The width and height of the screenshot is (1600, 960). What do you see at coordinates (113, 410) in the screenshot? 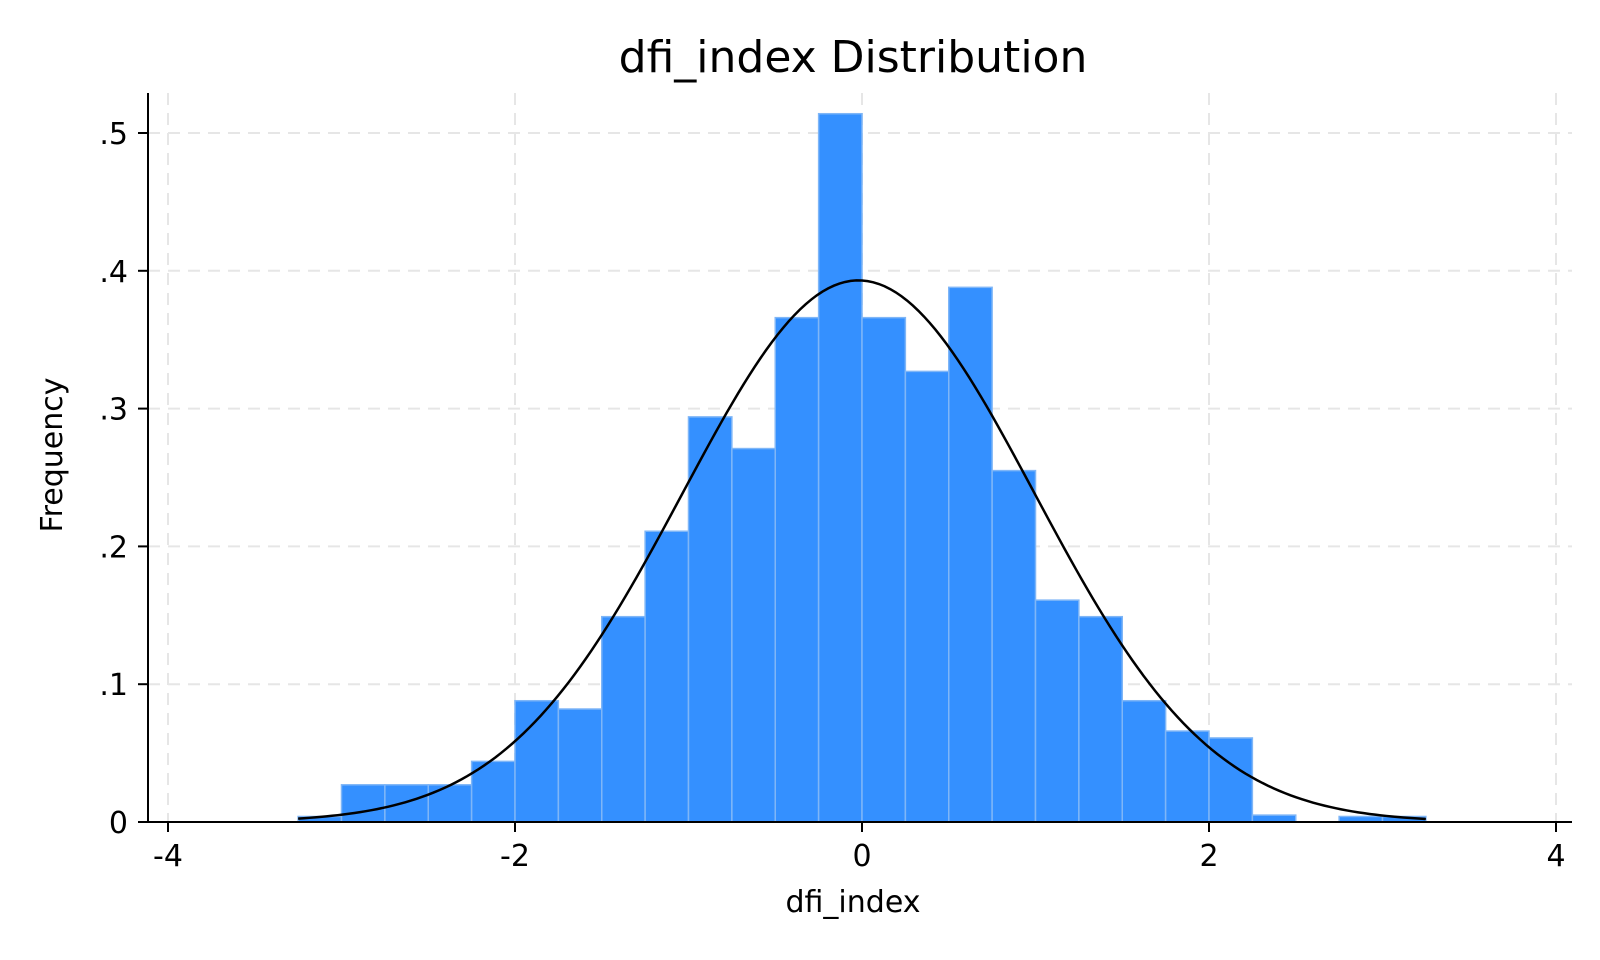
I see `y-tick-label: .3` at bounding box center [113, 410].